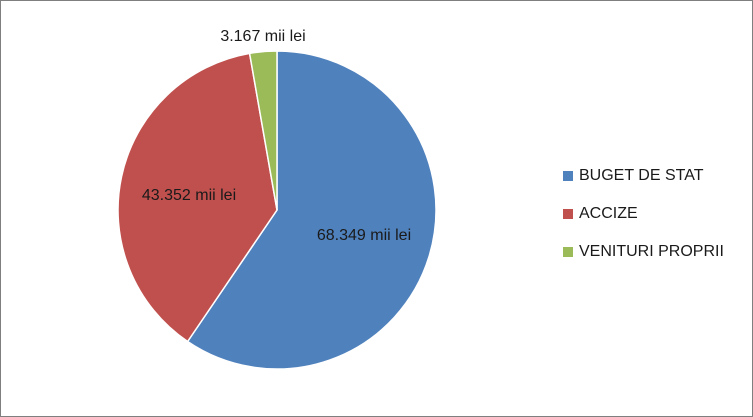  Describe the element at coordinates (262, 36) in the screenshot. I see `data-label-venituri-proprii: 3.167 mii lei` at that location.